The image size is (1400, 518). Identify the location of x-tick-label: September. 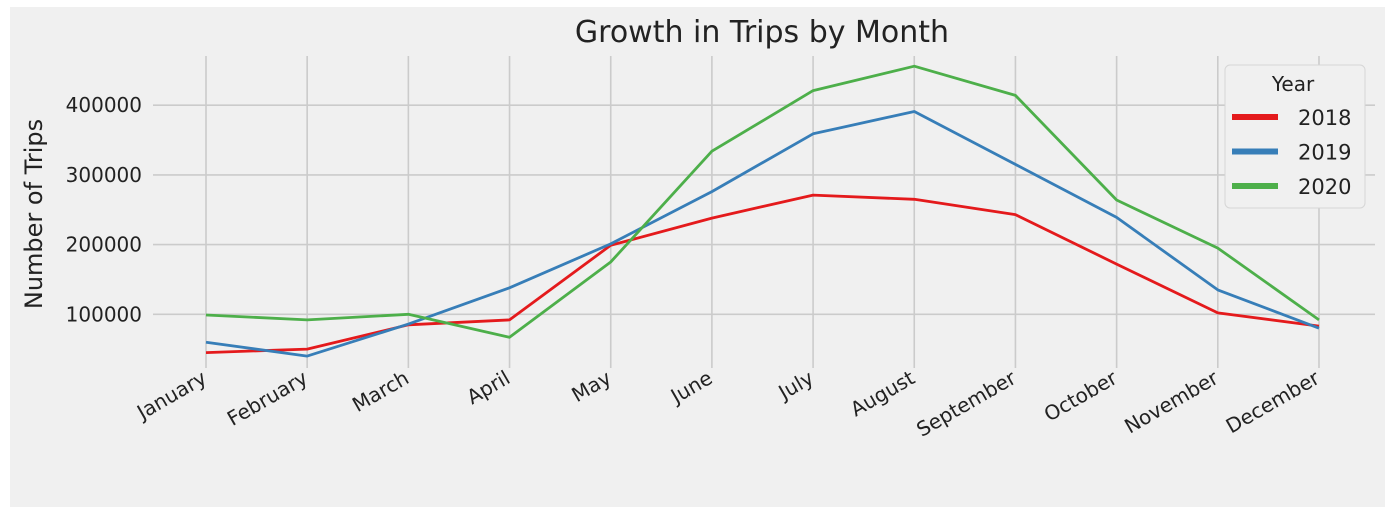
(966, 403).